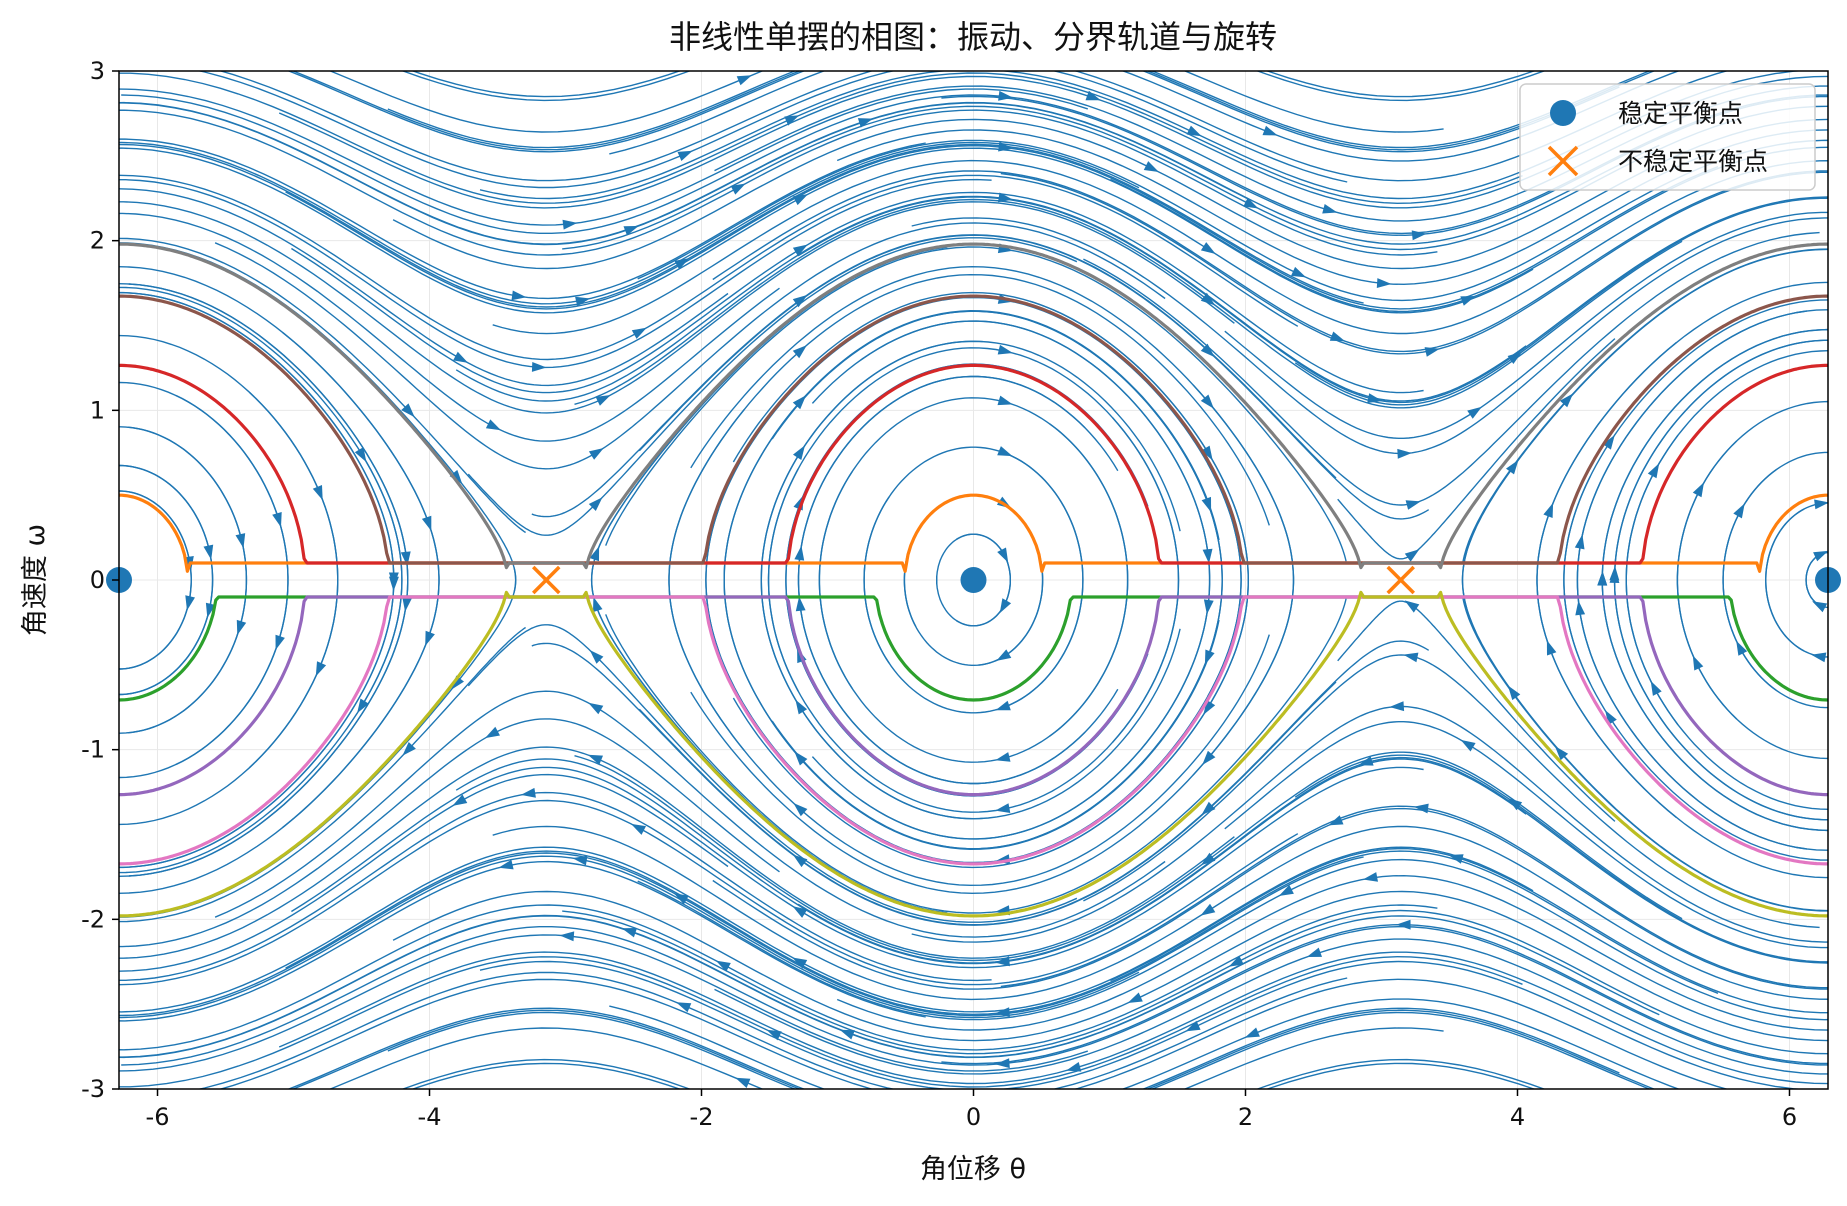 The image size is (1847, 1206). I want to click on x-tick-label: 0, so click(973, 1117).